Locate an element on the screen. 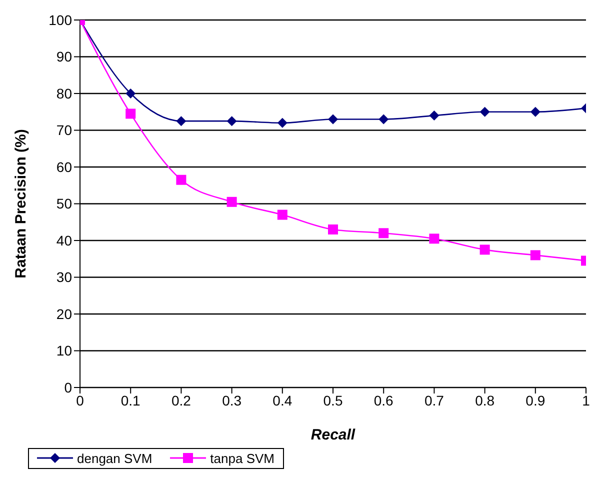 The width and height of the screenshot is (604, 484). x-tick-label: 0.9 is located at coordinates (536, 400).